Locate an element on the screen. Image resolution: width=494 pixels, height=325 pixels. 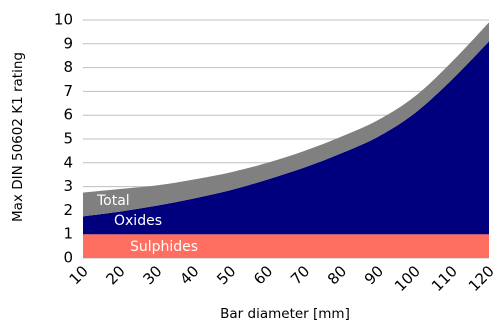
y-tick-label: 5 is located at coordinates (68, 139).